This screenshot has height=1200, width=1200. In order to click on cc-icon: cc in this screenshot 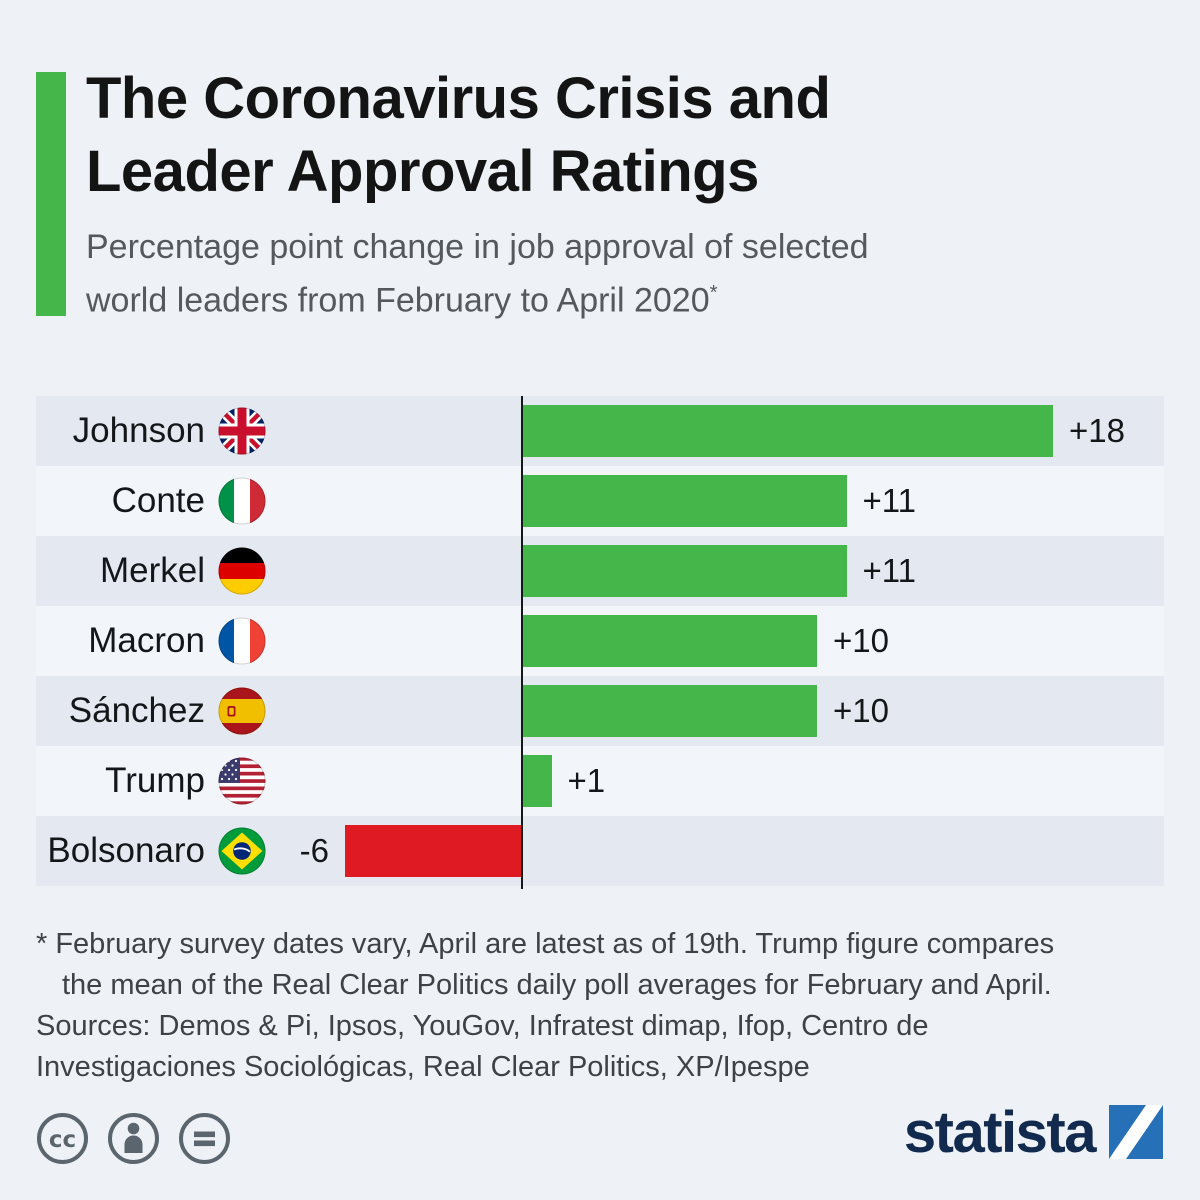, I will do `click(62, 1138)`.